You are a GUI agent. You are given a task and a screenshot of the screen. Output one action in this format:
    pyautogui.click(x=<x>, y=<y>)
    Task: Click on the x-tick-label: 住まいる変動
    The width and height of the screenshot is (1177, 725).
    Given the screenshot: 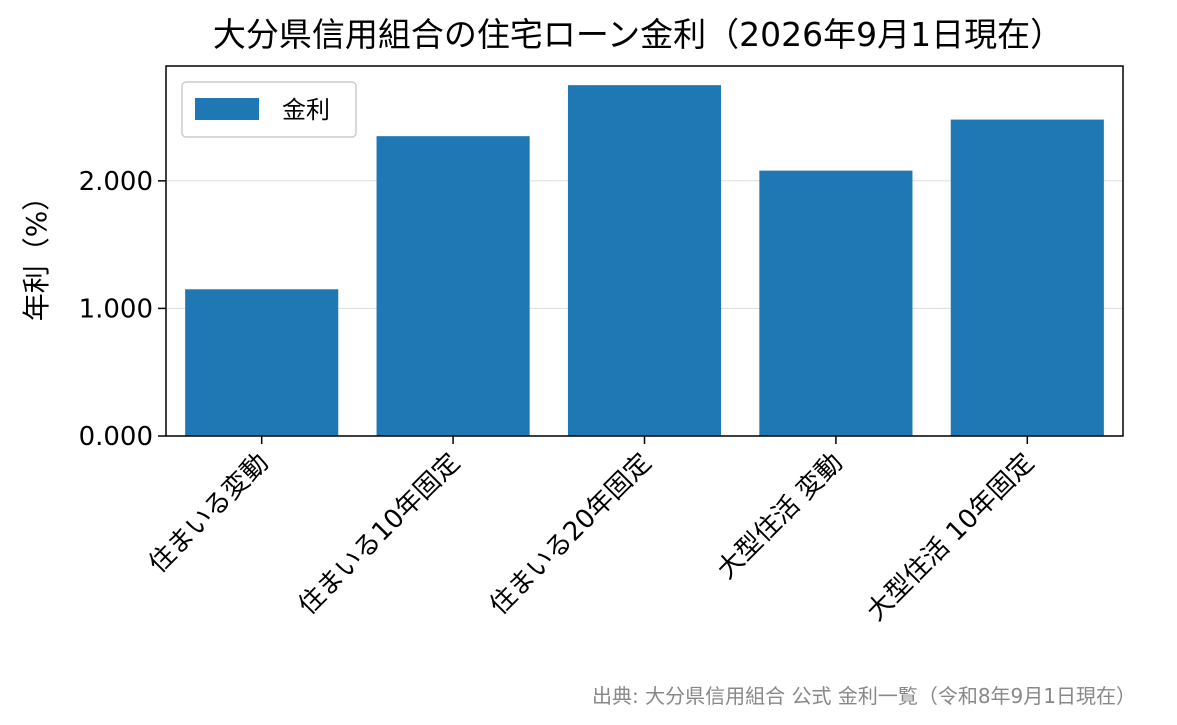 What is the action you would take?
    pyautogui.click(x=209, y=514)
    